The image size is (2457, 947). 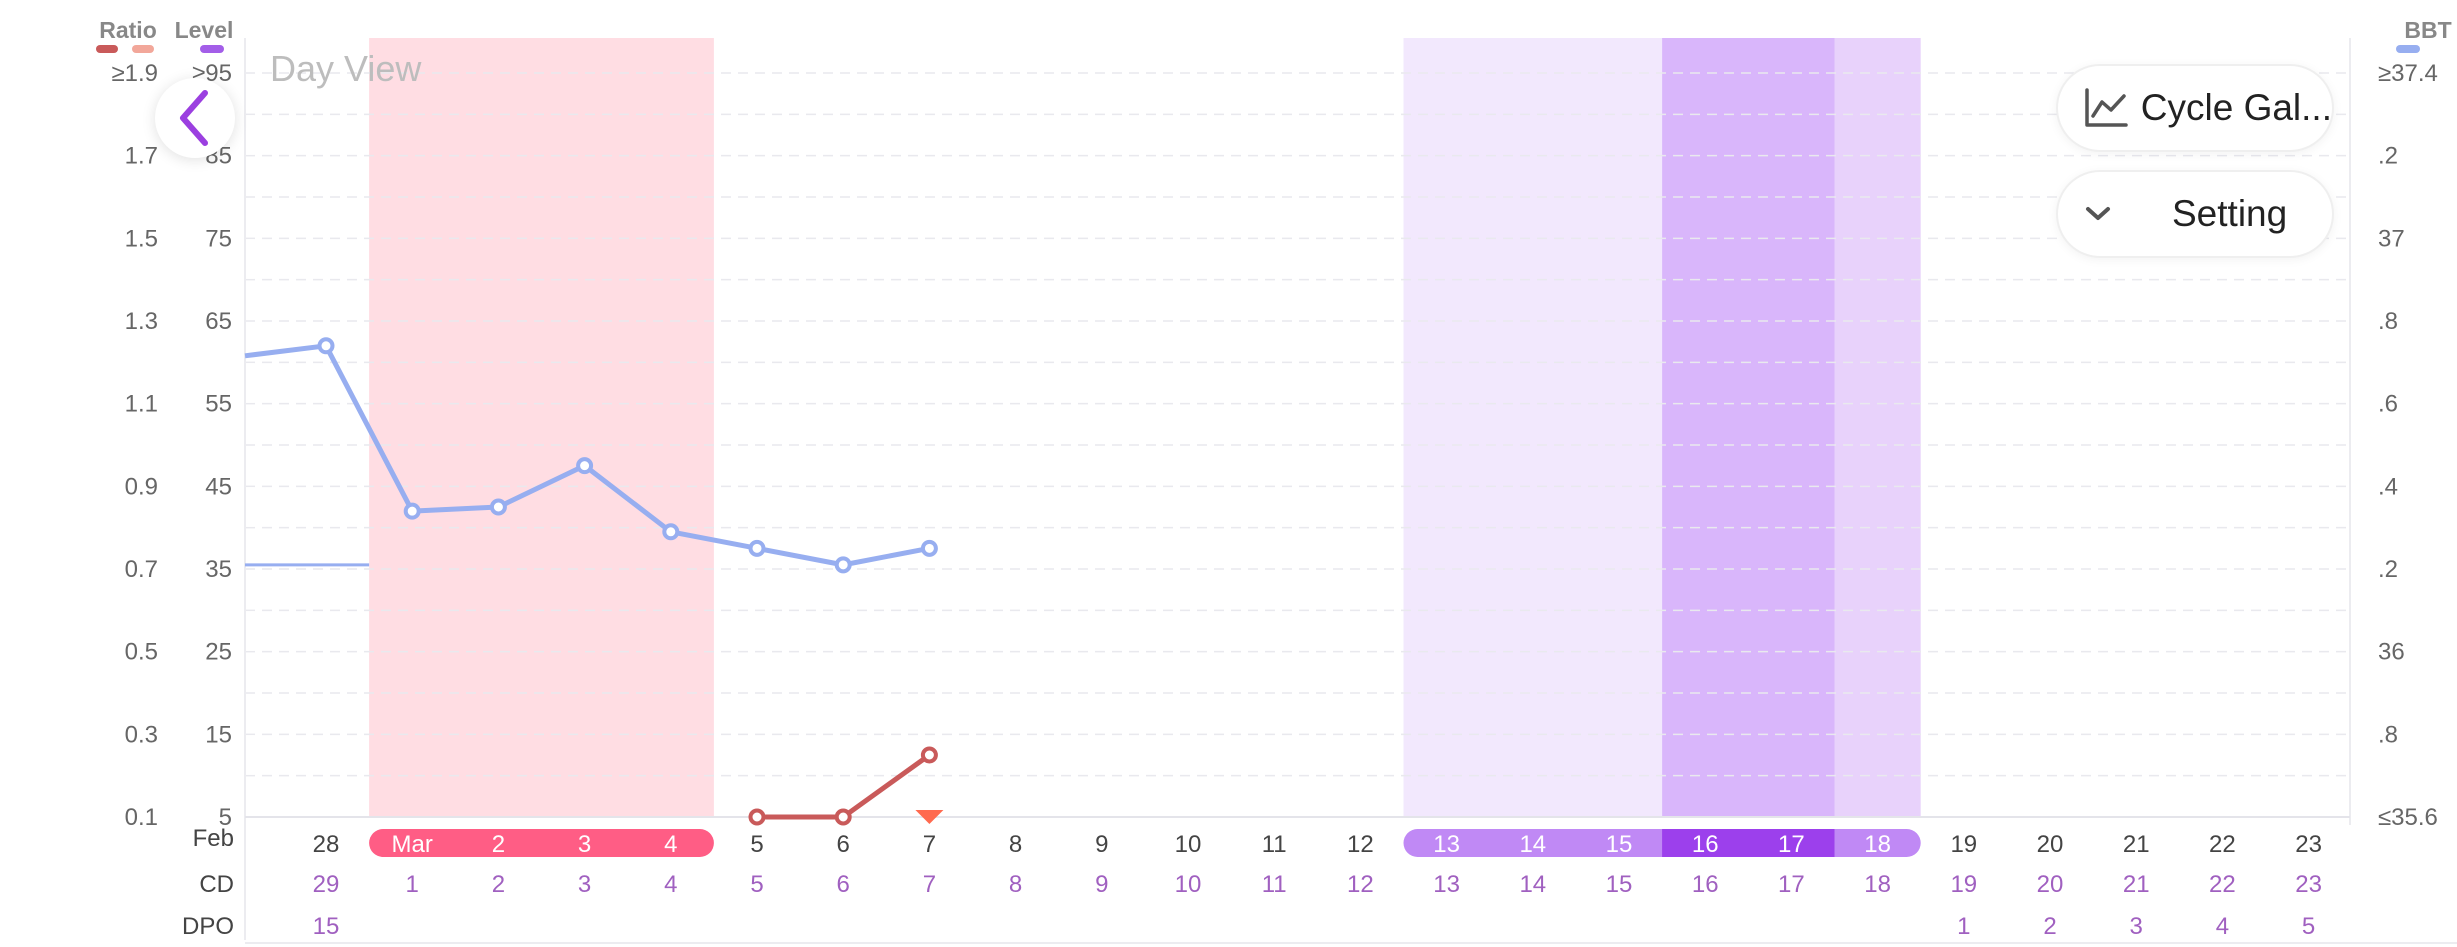 I want to click on cycle-day-label: 3, so click(x=584, y=884).